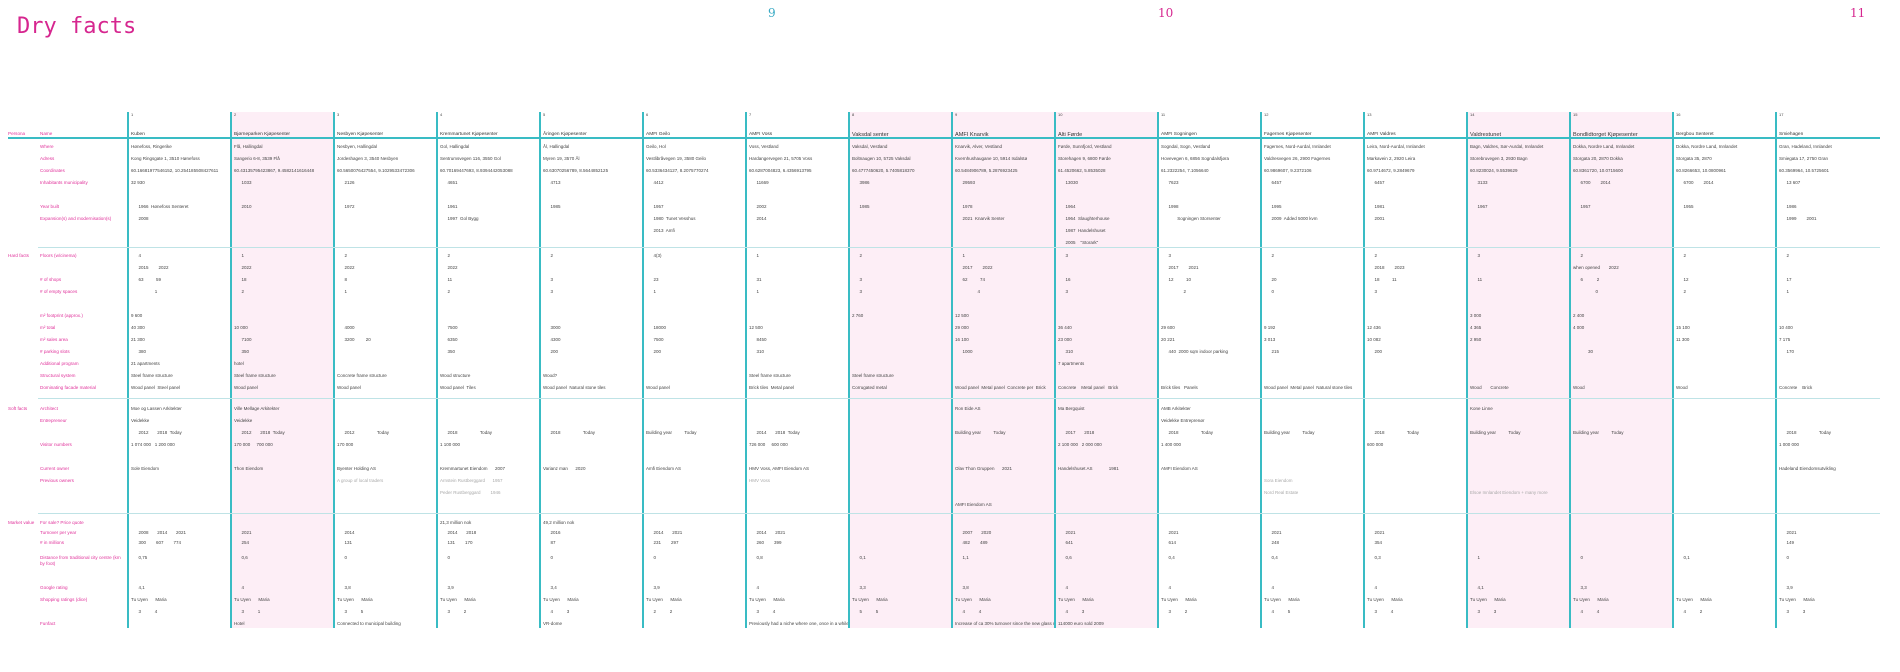  I want to click on cell-owner: Kremmartunet Eiendom 2007, so click(473, 468).